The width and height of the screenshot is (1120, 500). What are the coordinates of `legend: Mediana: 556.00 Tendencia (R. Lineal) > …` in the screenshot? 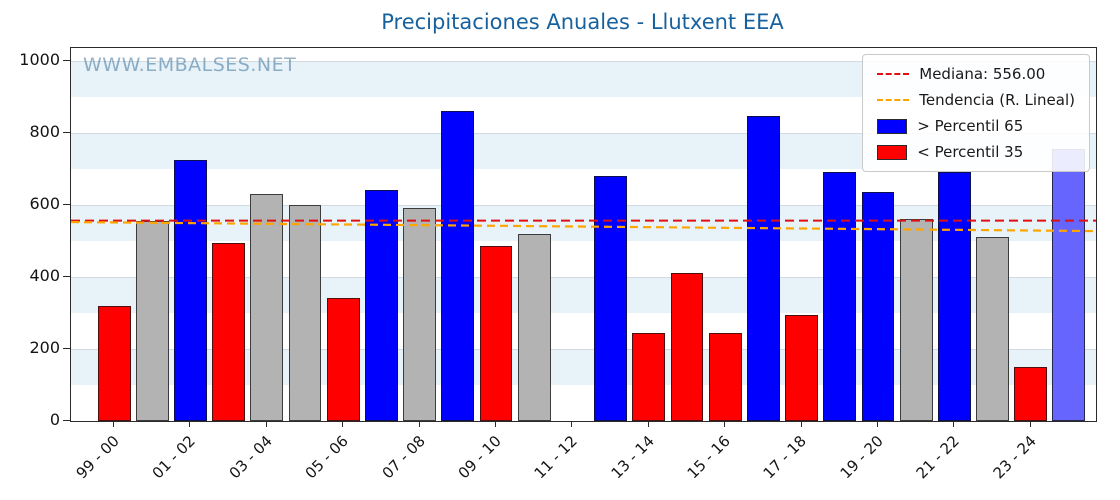 It's located at (976, 113).